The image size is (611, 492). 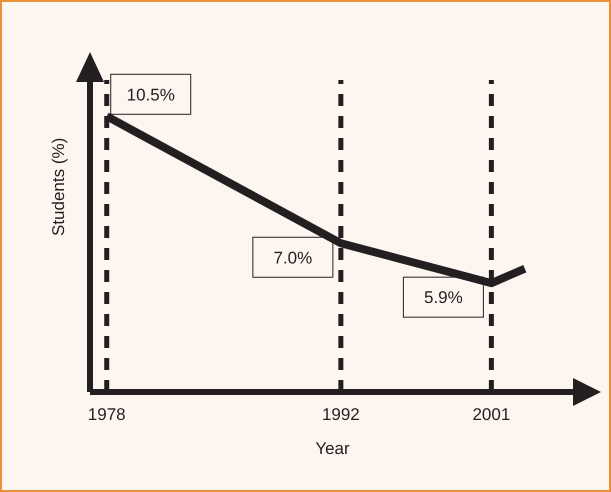 I want to click on x-tick-label: 1992, so click(x=341, y=414).